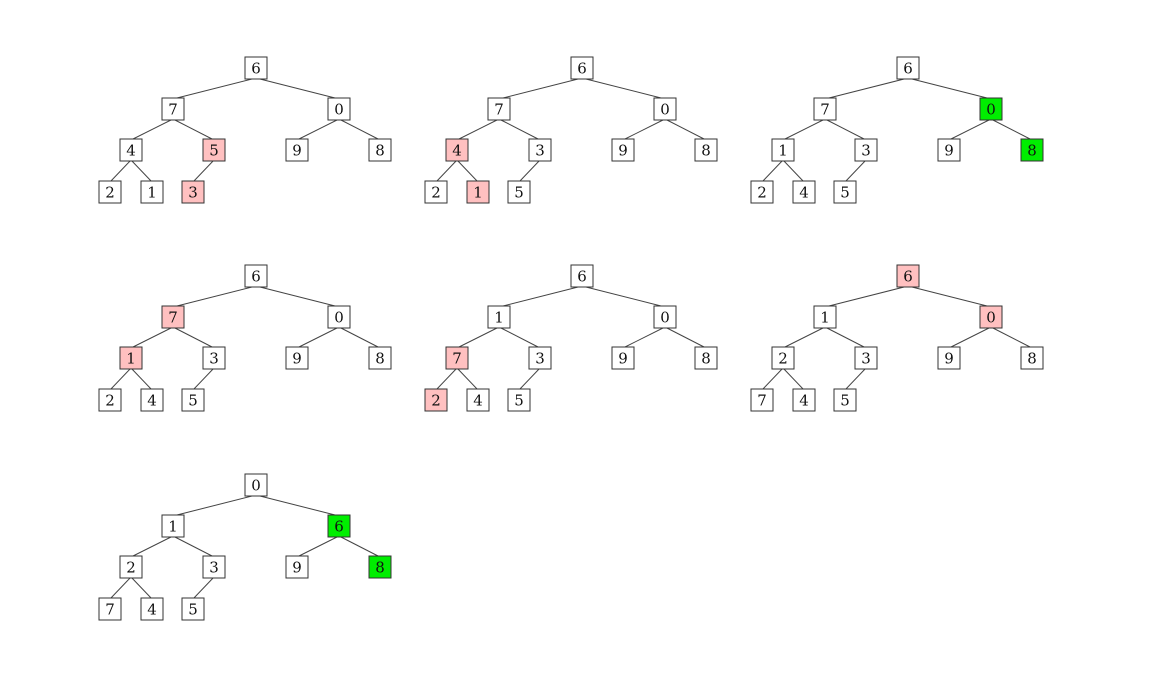 This screenshot has height=686, width=1156. I want to click on heap-tree-7: 0 1 6 2 3 9 8 7 4 5, so click(245, 547).